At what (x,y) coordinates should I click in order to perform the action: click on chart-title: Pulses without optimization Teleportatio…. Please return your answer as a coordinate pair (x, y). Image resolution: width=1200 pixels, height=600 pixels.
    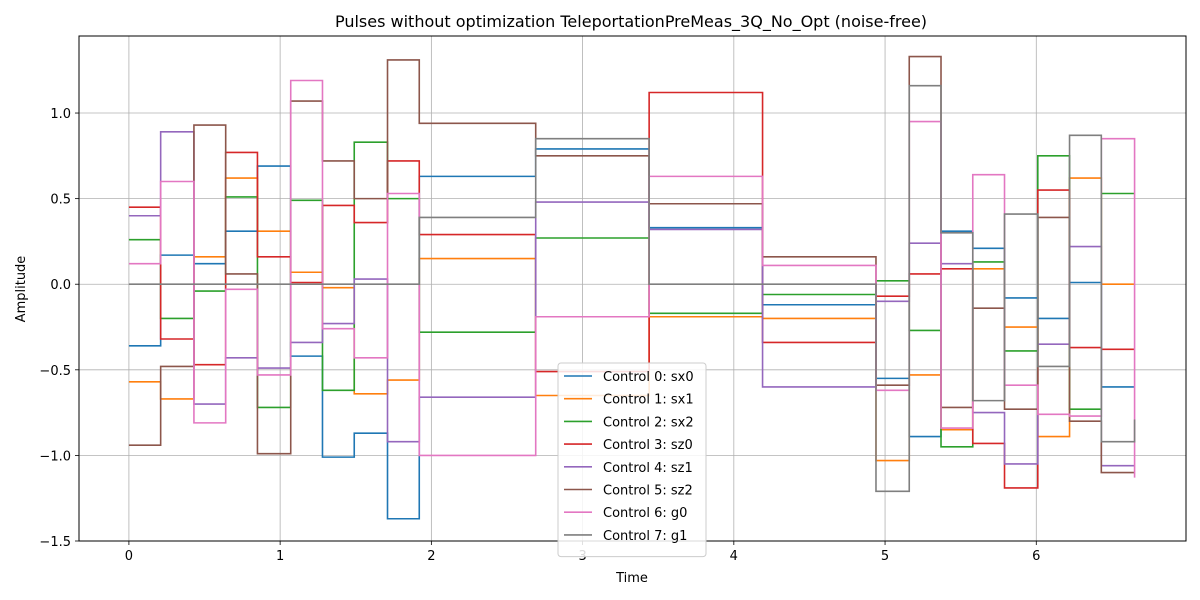
    Looking at the image, I should click on (631, 22).